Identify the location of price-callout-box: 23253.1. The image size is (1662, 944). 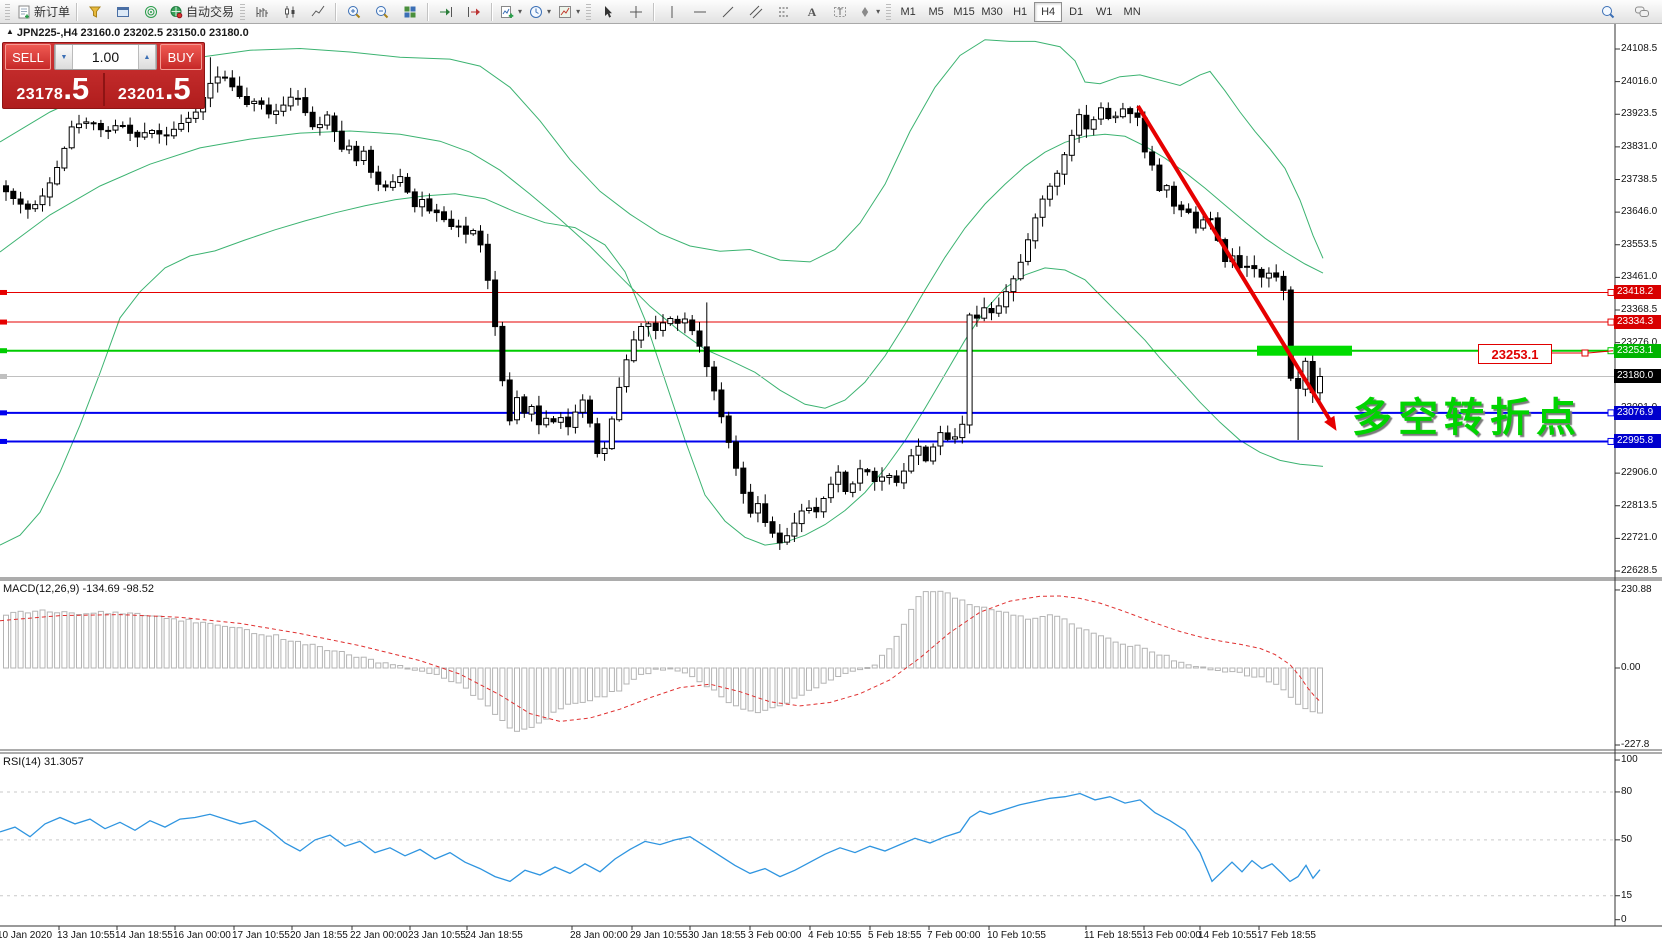
(1515, 354).